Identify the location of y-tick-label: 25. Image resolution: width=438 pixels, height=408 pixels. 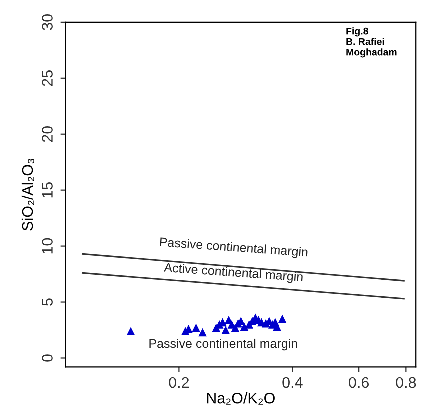
(47, 78).